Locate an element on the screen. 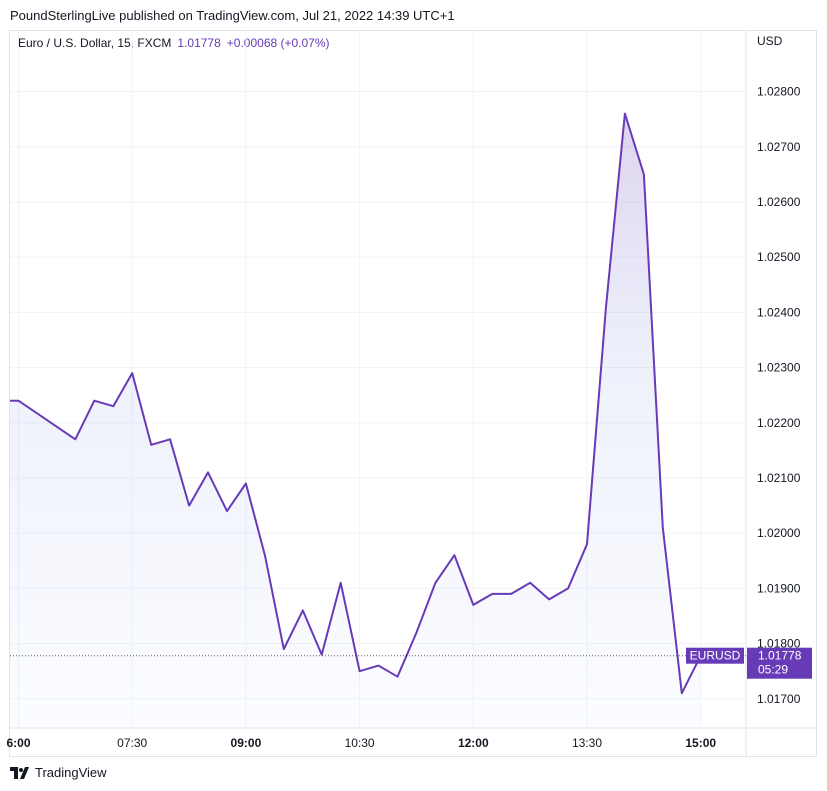  time-axis: 6:00 07:30 09:00 10:30 12:00 13:30 15:00 is located at coordinates (361, 743).